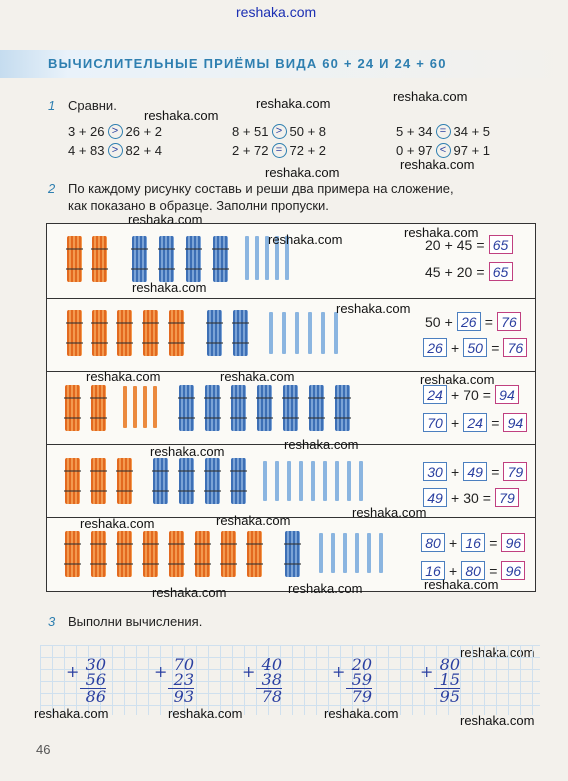  What do you see at coordinates (174, 680) in the screenshot?
I see `column-addition: + 70 23 93` at bounding box center [174, 680].